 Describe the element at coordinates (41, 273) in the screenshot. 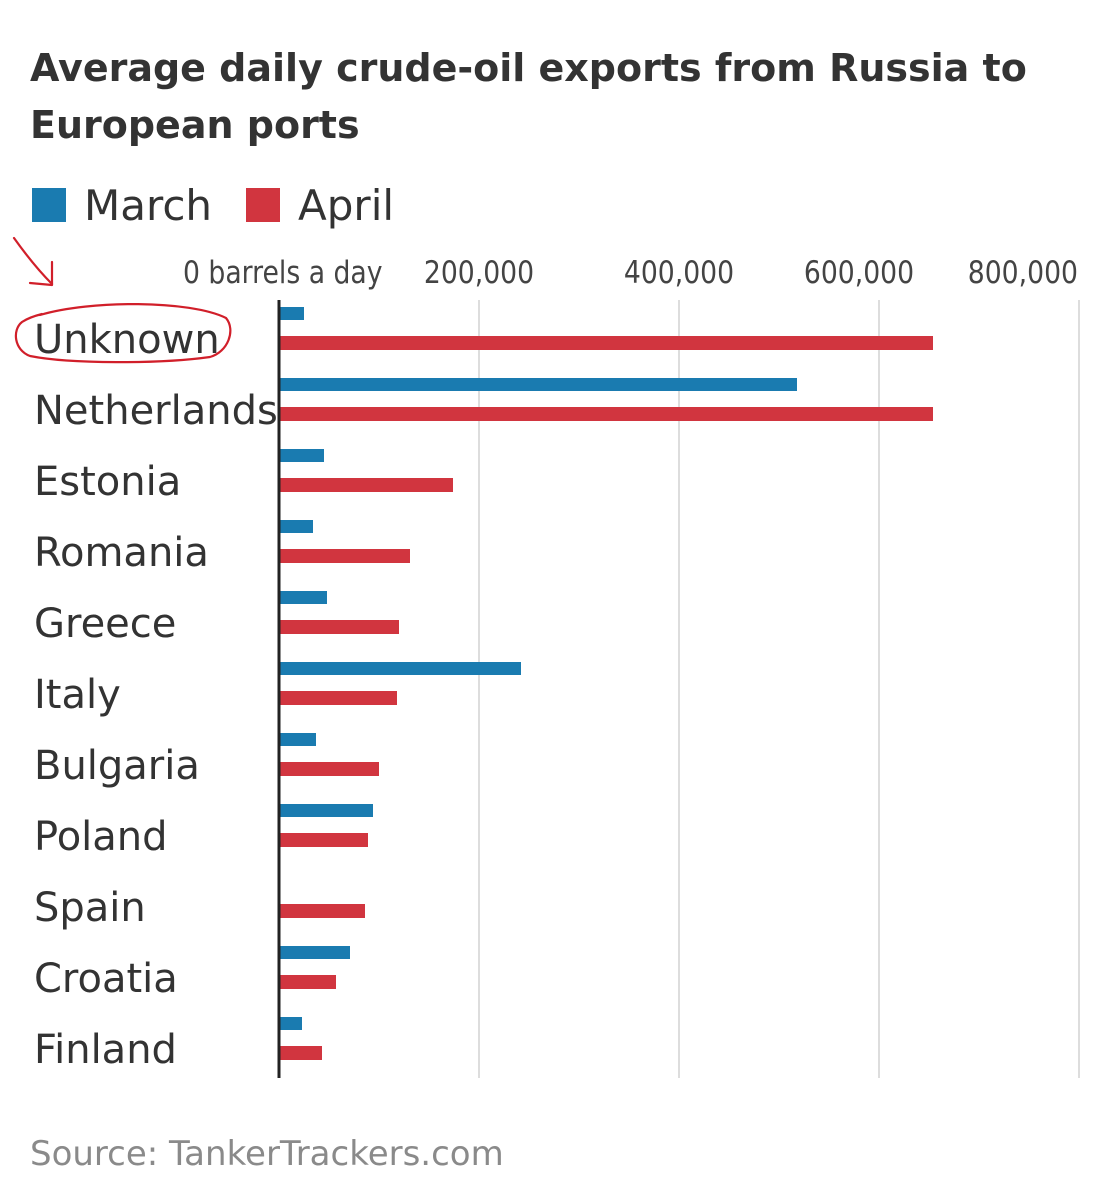

I see `annotation-arrowhead-icon` at that location.